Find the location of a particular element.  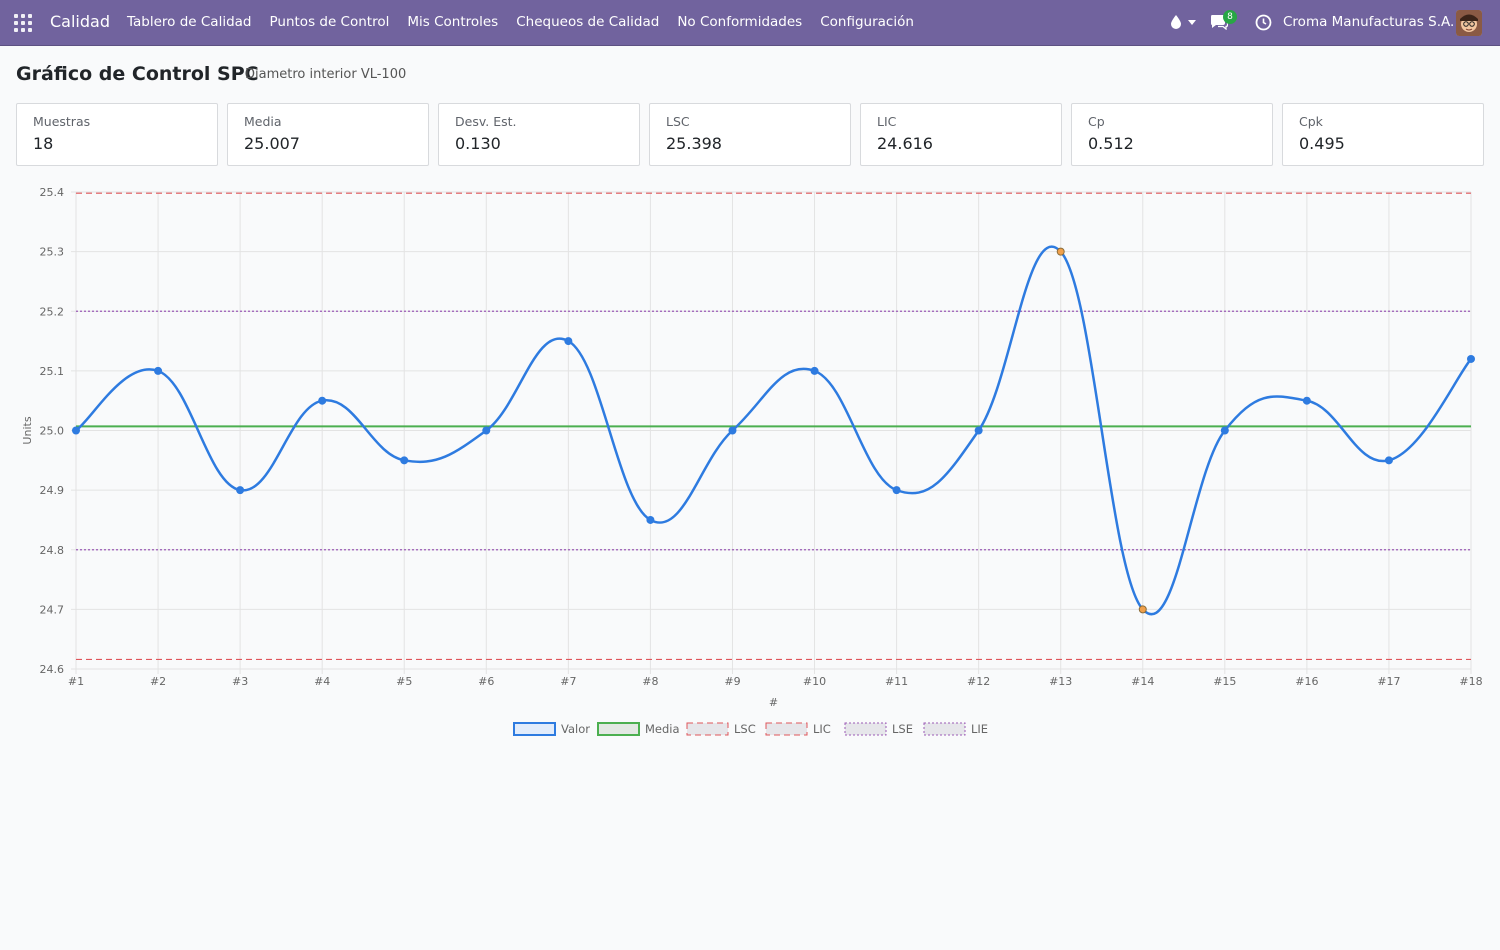

legend-item-lic: LIC is located at coordinates (798, 729).